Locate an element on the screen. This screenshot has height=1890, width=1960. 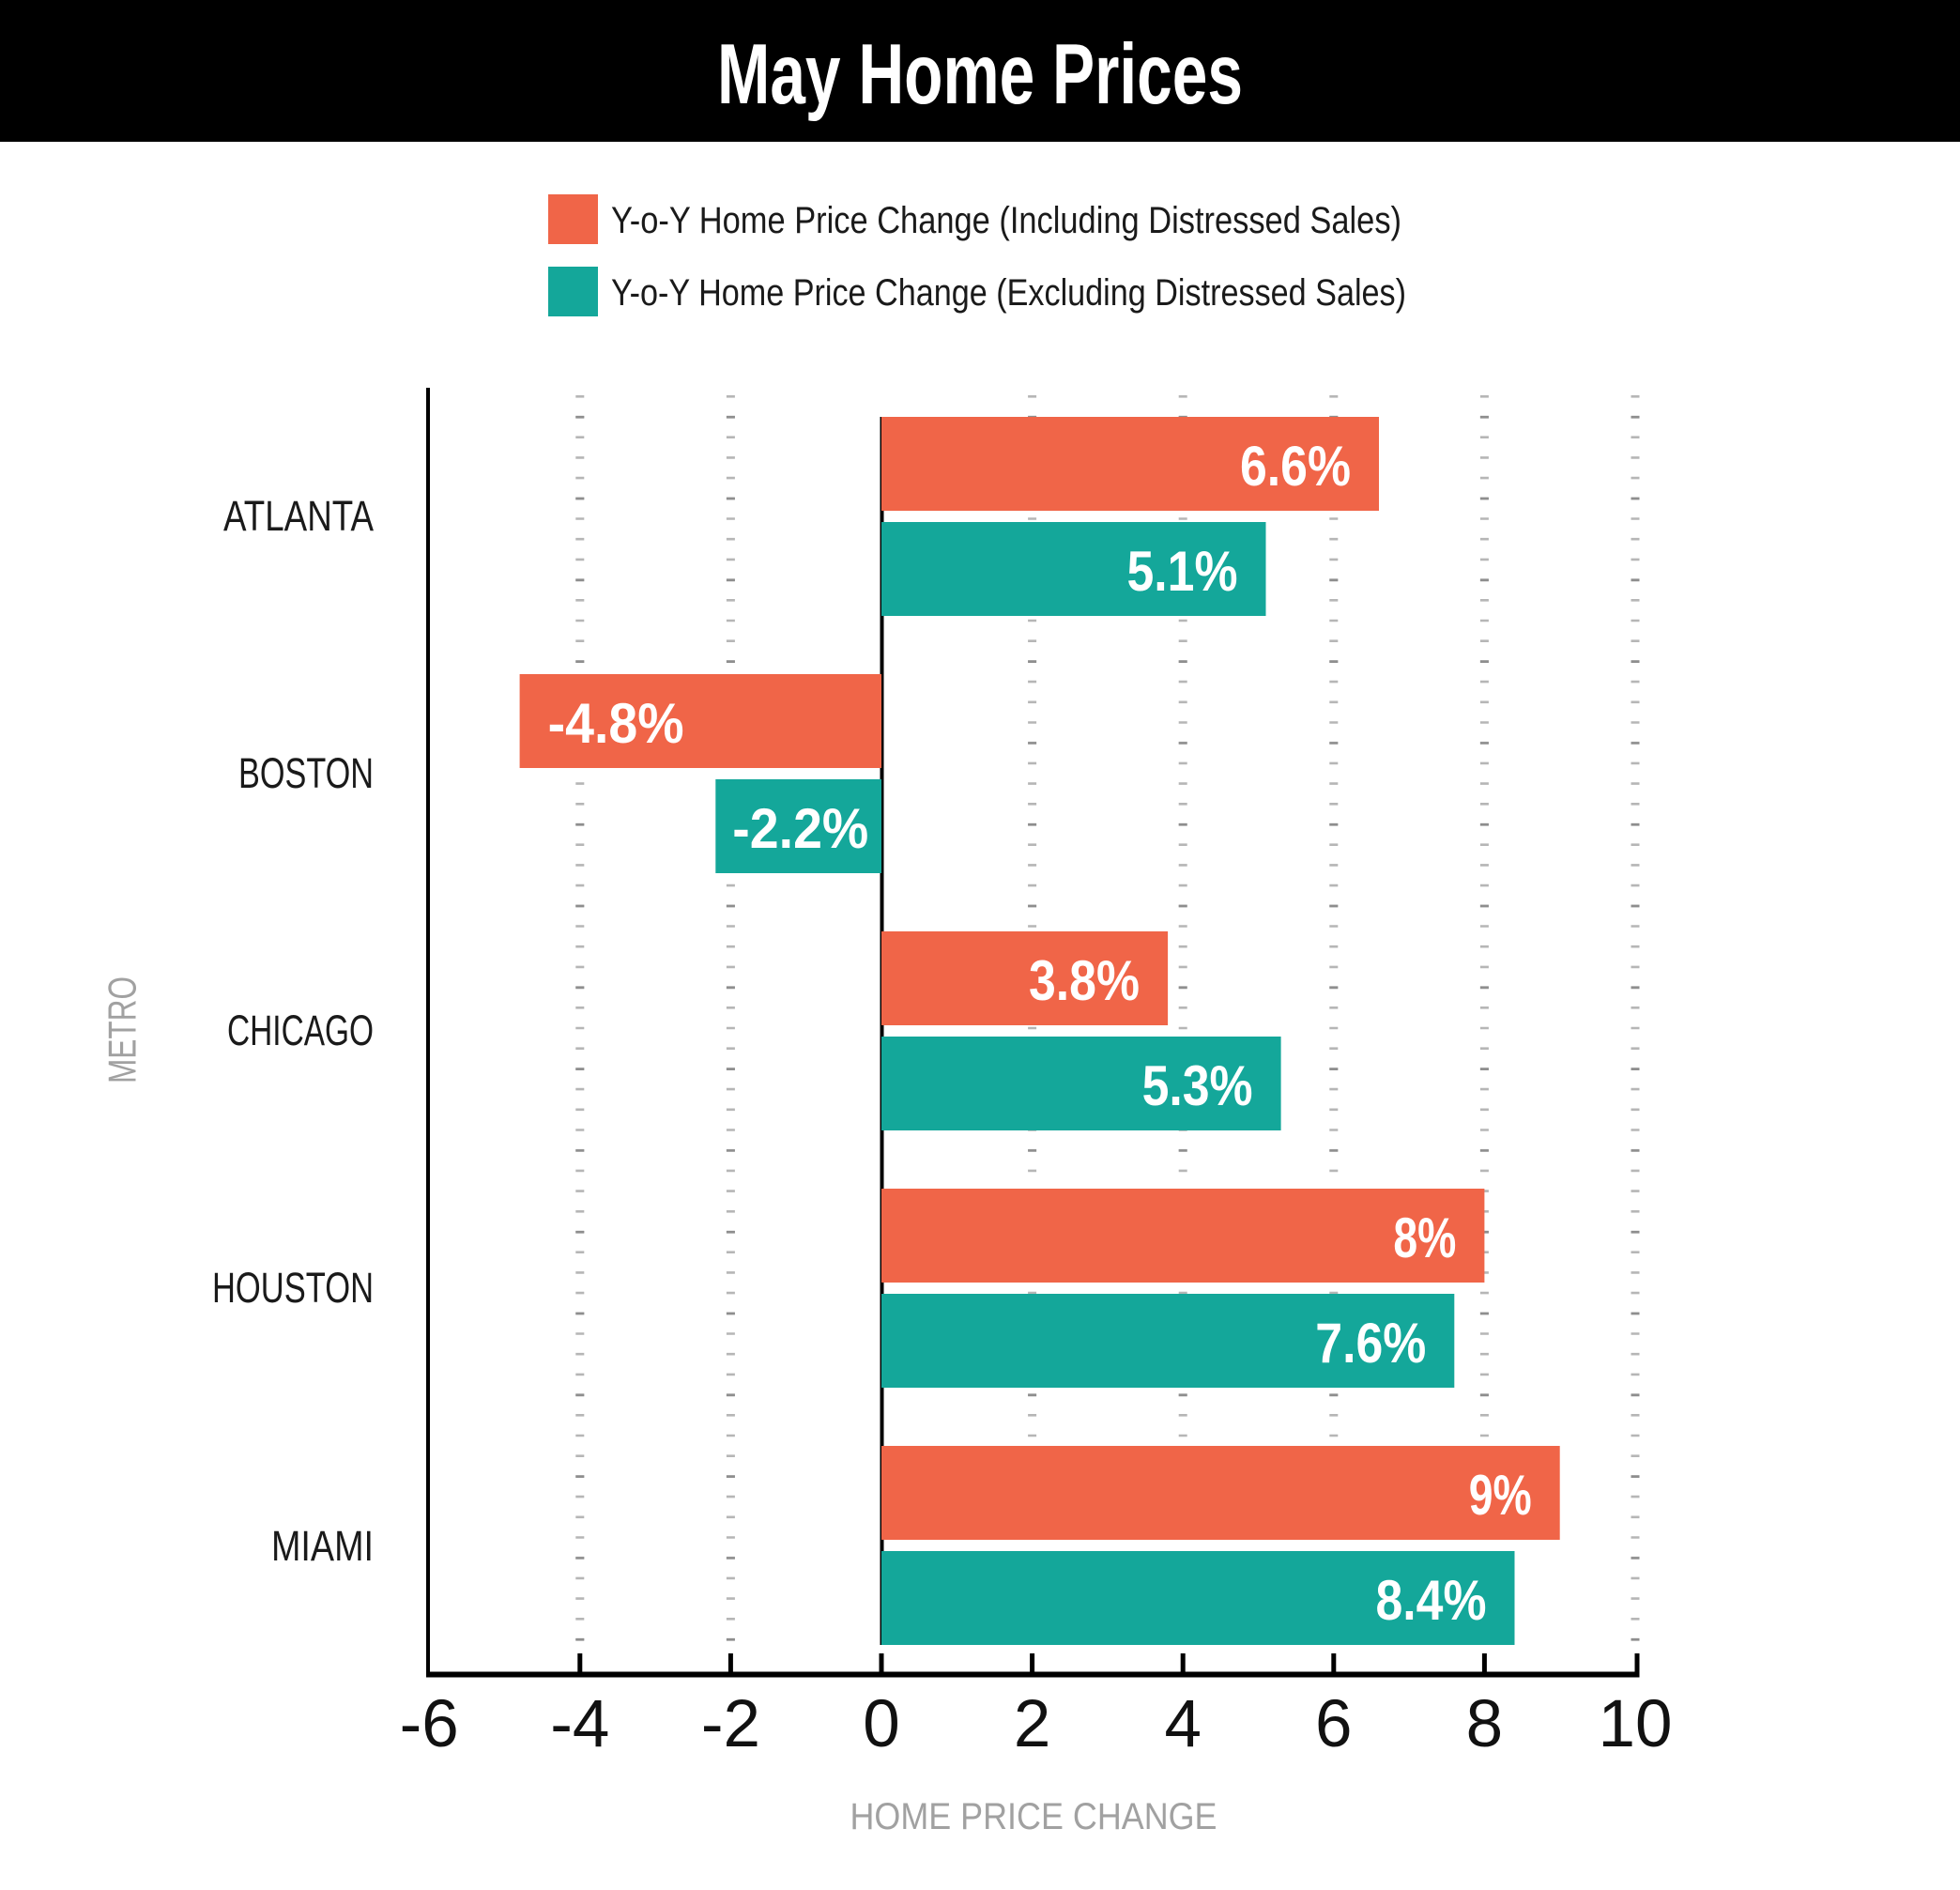
svg-text: -4 is located at coordinates (579, 1724).